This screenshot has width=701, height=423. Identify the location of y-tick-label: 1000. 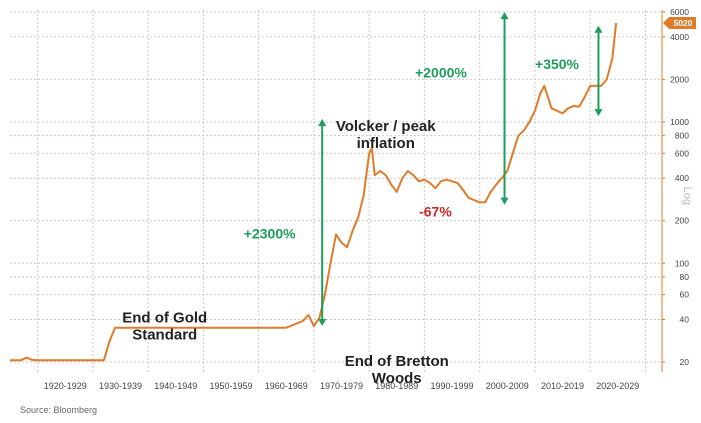
(679, 122).